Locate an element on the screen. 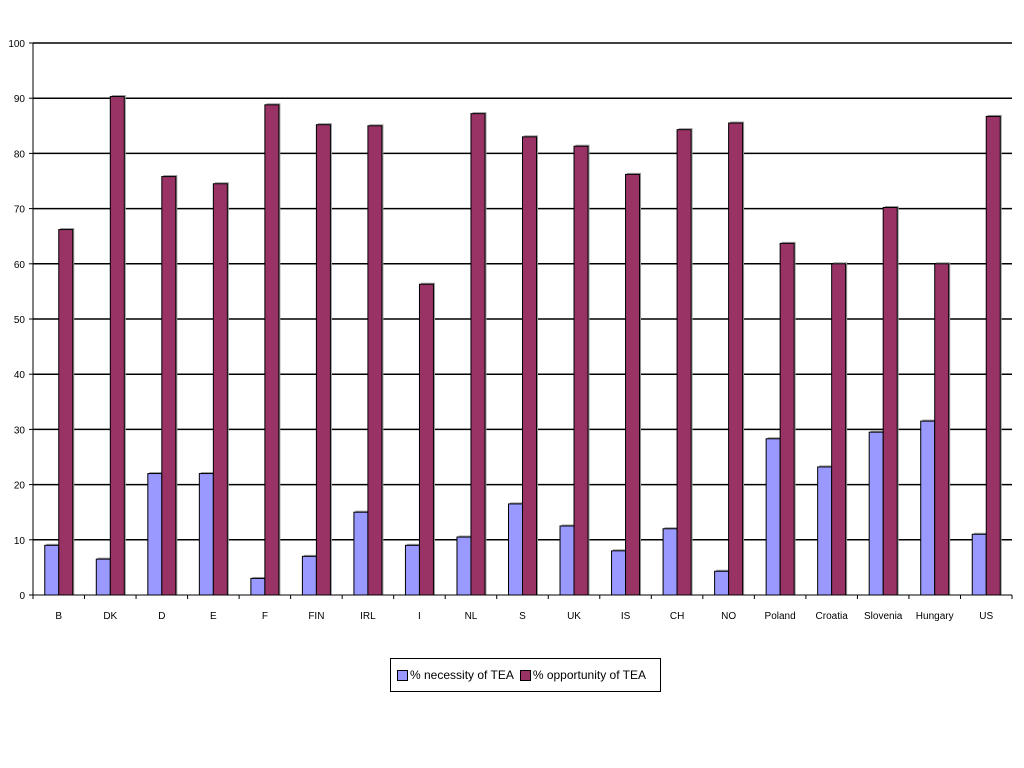 The image size is (1024, 768). y-tick-label-90: 90 is located at coordinates (20, 99).